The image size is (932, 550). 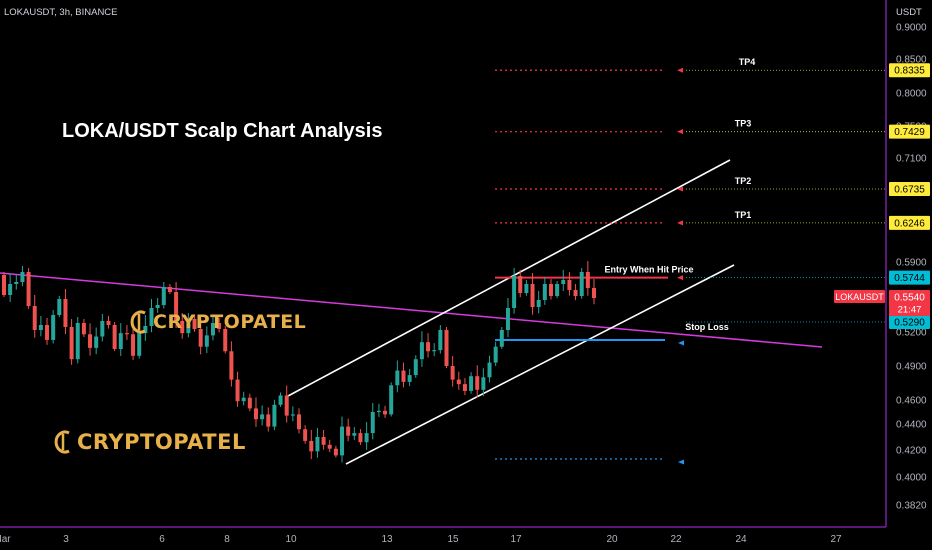 I want to click on x-tick-label: 8, so click(x=227, y=539).